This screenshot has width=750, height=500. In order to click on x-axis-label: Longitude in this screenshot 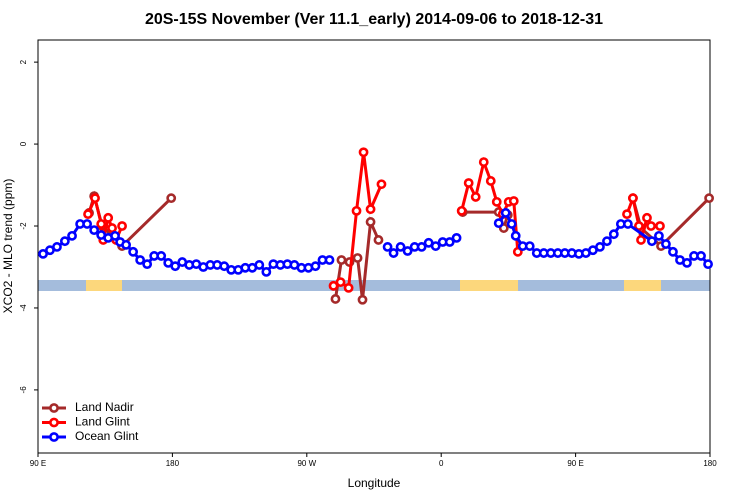, I will do `click(374, 483)`.